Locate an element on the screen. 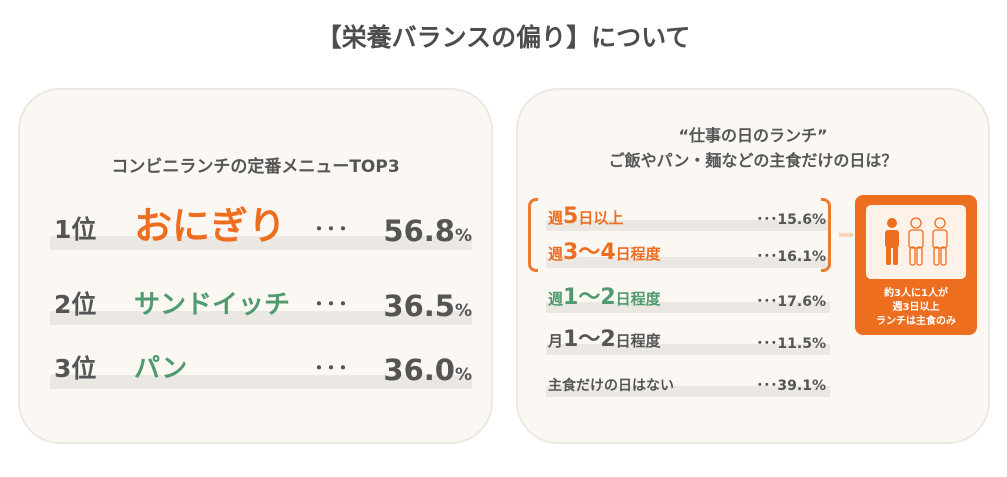 The width and height of the screenshot is (1007, 477). survey-question-line1: “仕事の日のランチ” is located at coordinates (753, 135).